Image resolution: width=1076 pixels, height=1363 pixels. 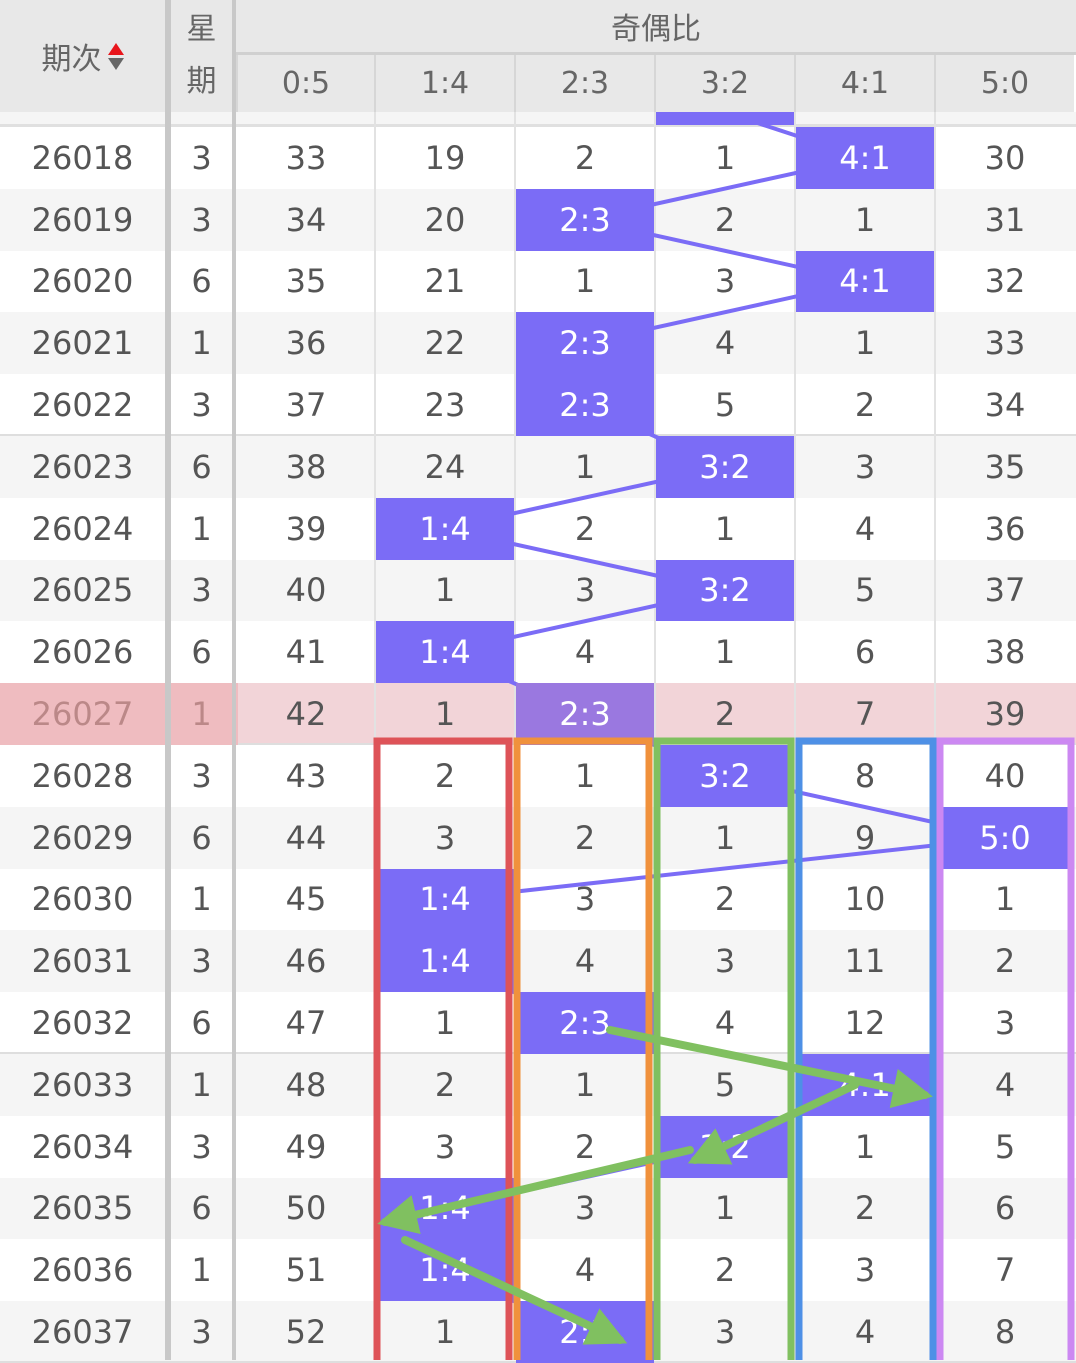 What do you see at coordinates (1005, 775) in the screenshot?
I see `ratio-miss-count-cell: 40` at bounding box center [1005, 775].